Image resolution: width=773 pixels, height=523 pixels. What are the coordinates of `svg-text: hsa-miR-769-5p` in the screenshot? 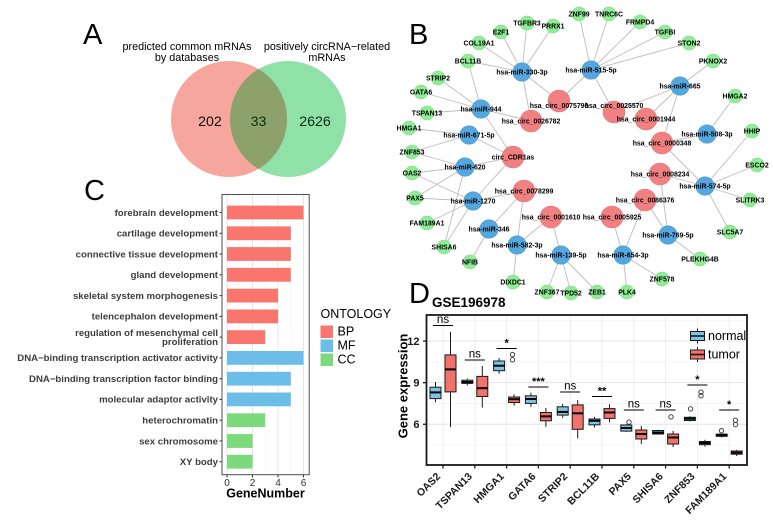 It's located at (667, 235).